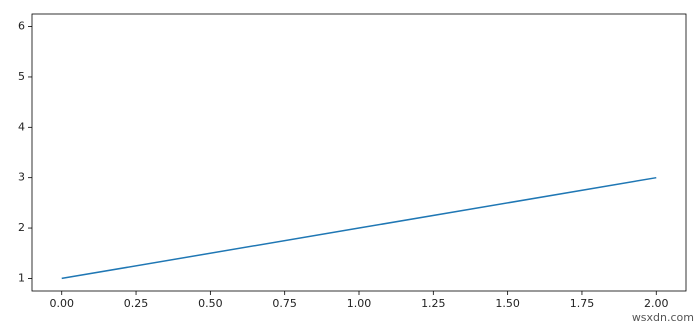  I want to click on x-tick-label: 1.00, so click(359, 303).